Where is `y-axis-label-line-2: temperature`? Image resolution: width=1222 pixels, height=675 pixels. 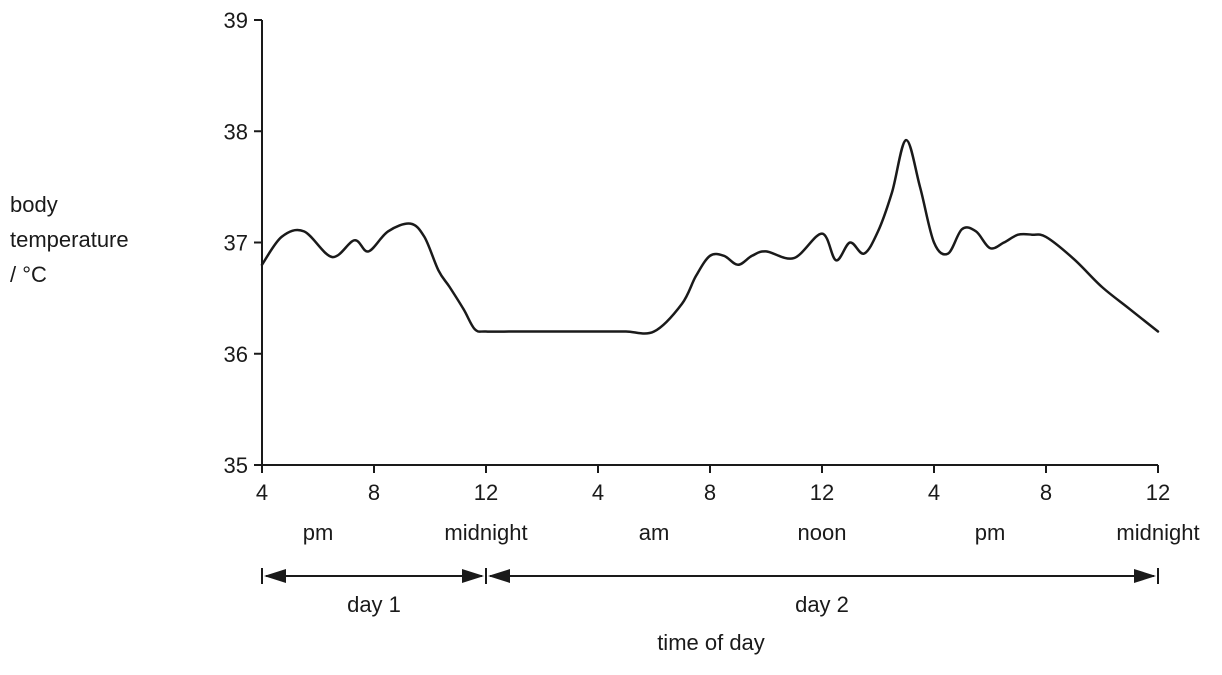 y-axis-label-line-2: temperature is located at coordinates (69, 239).